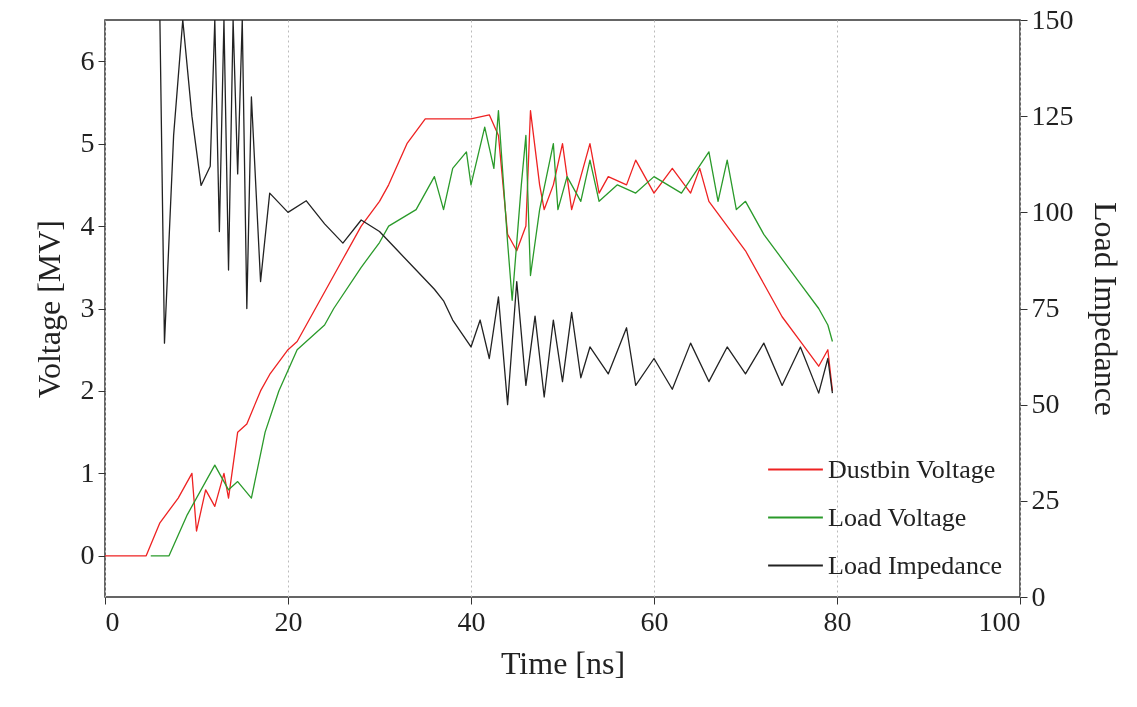 This screenshot has height=707, width=1137. What do you see at coordinates (1045, 500) in the screenshot?
I see `y2-tick-label: 25` at bounding box center [1045, 500].